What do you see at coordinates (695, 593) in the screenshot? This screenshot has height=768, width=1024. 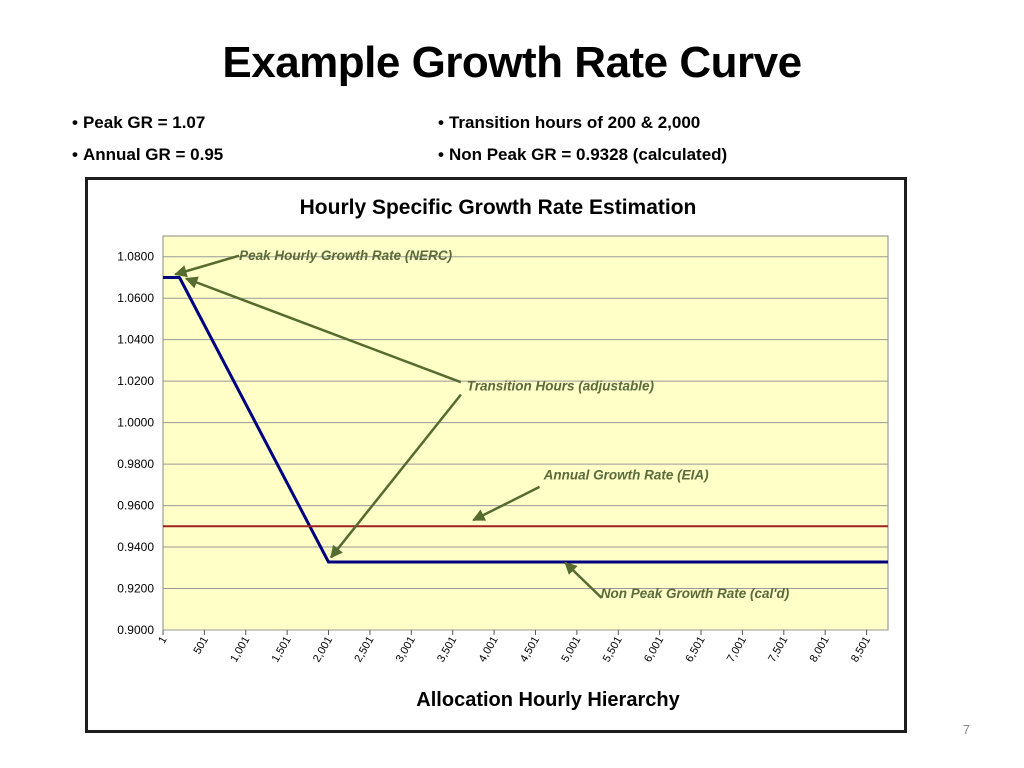 I see `annotation-label: Non Peak Growth Rate (cal'd)` at bounding box center [695, 593].